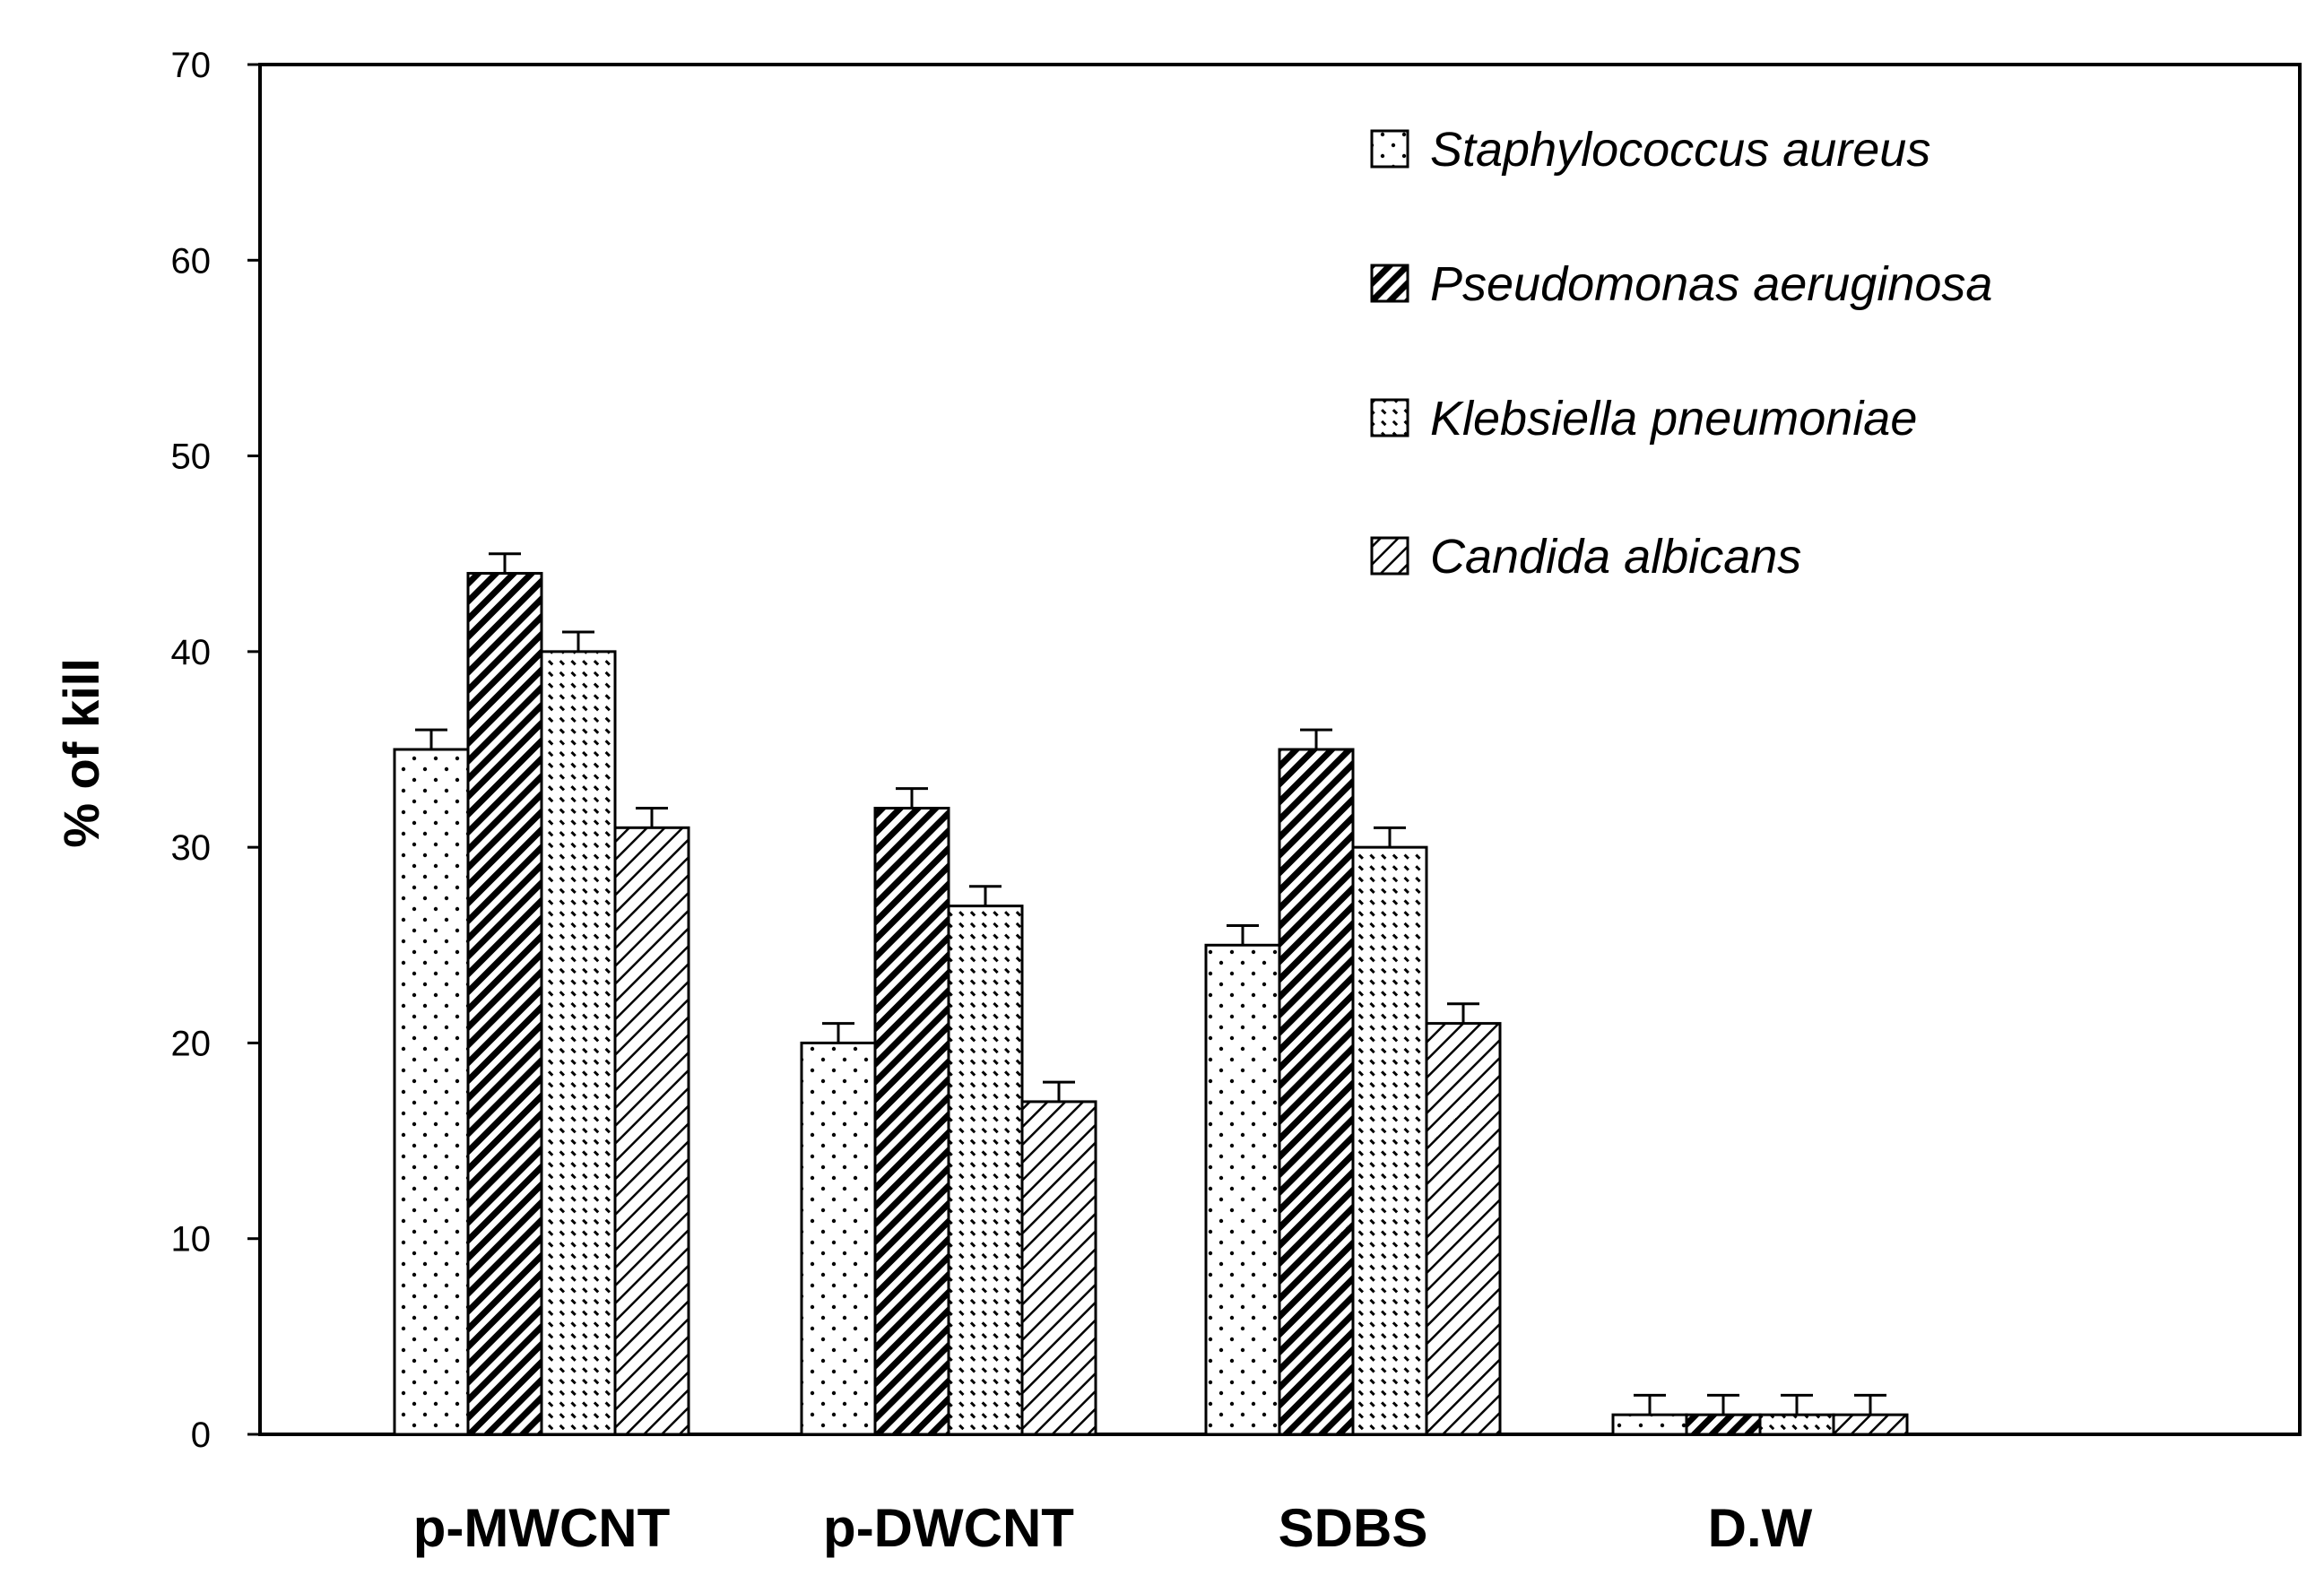 The height and width of the screenshot is (1593, 2324). I want to click on x-category-label: p-MWCNT, so click(542, 1528).